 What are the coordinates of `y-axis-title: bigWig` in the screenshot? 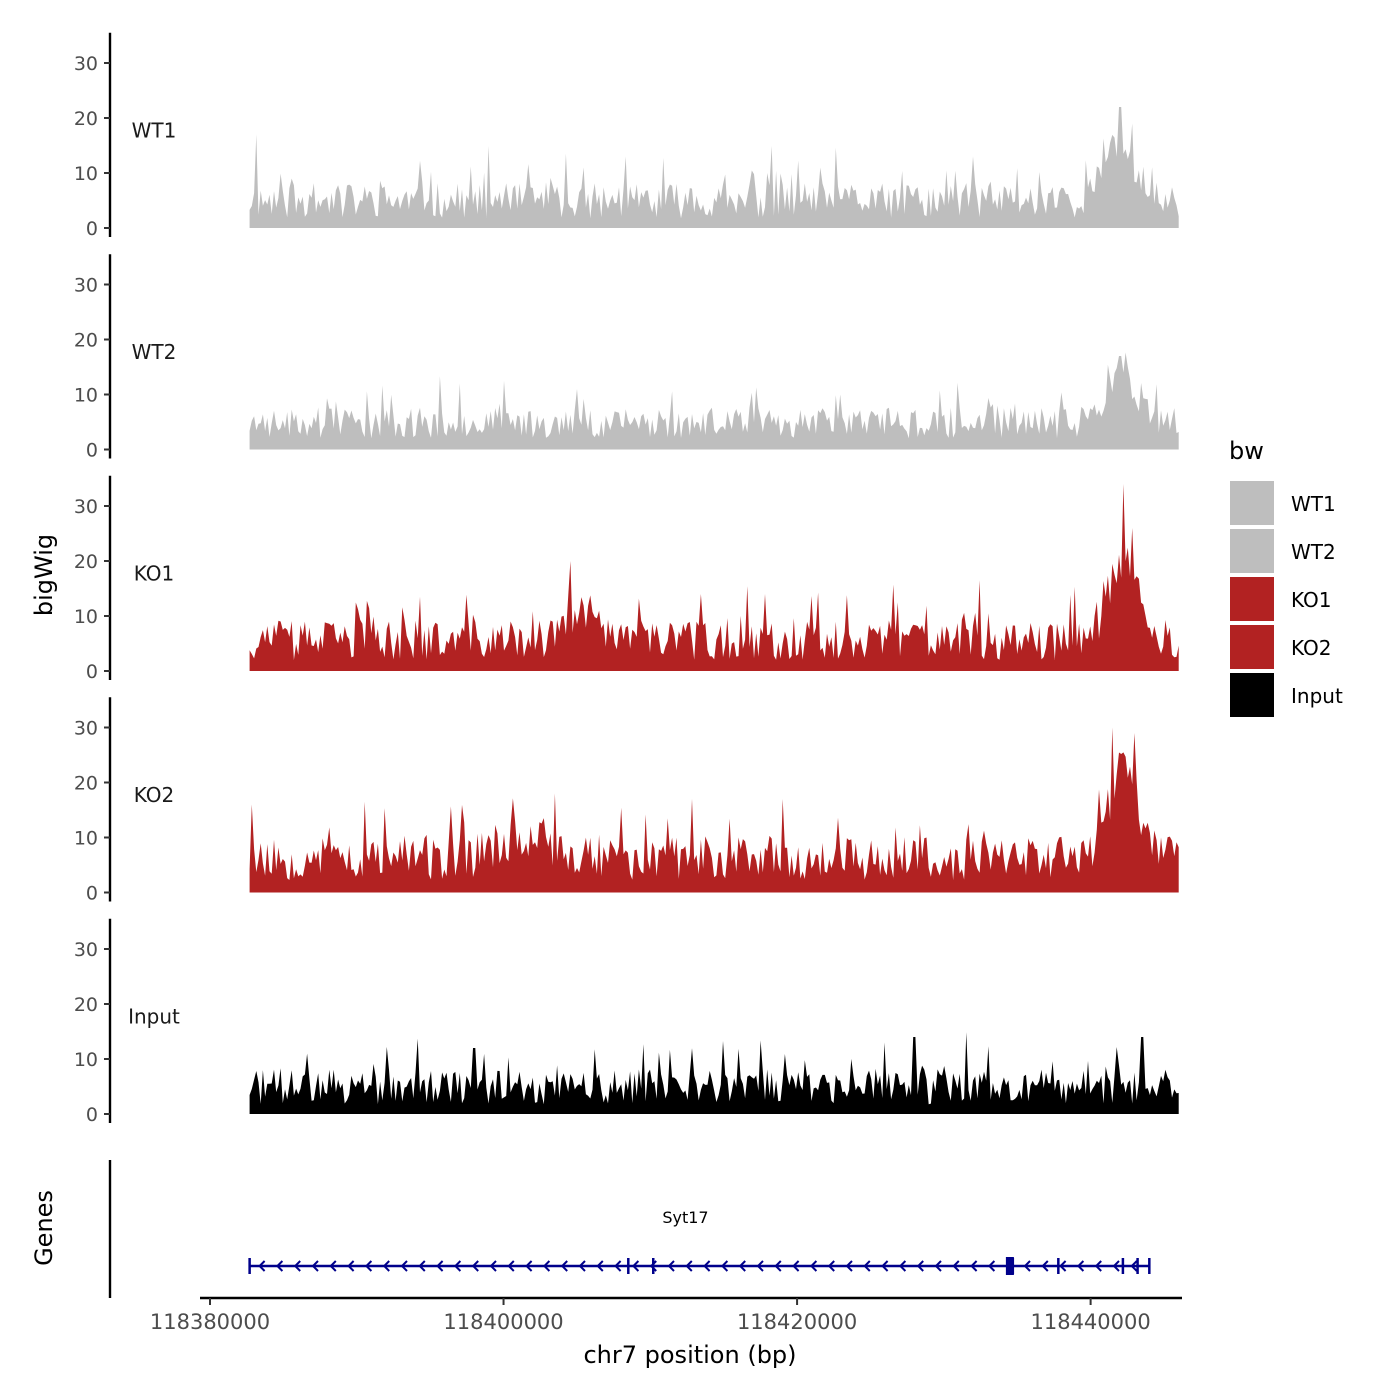 It's located at (44, 575).